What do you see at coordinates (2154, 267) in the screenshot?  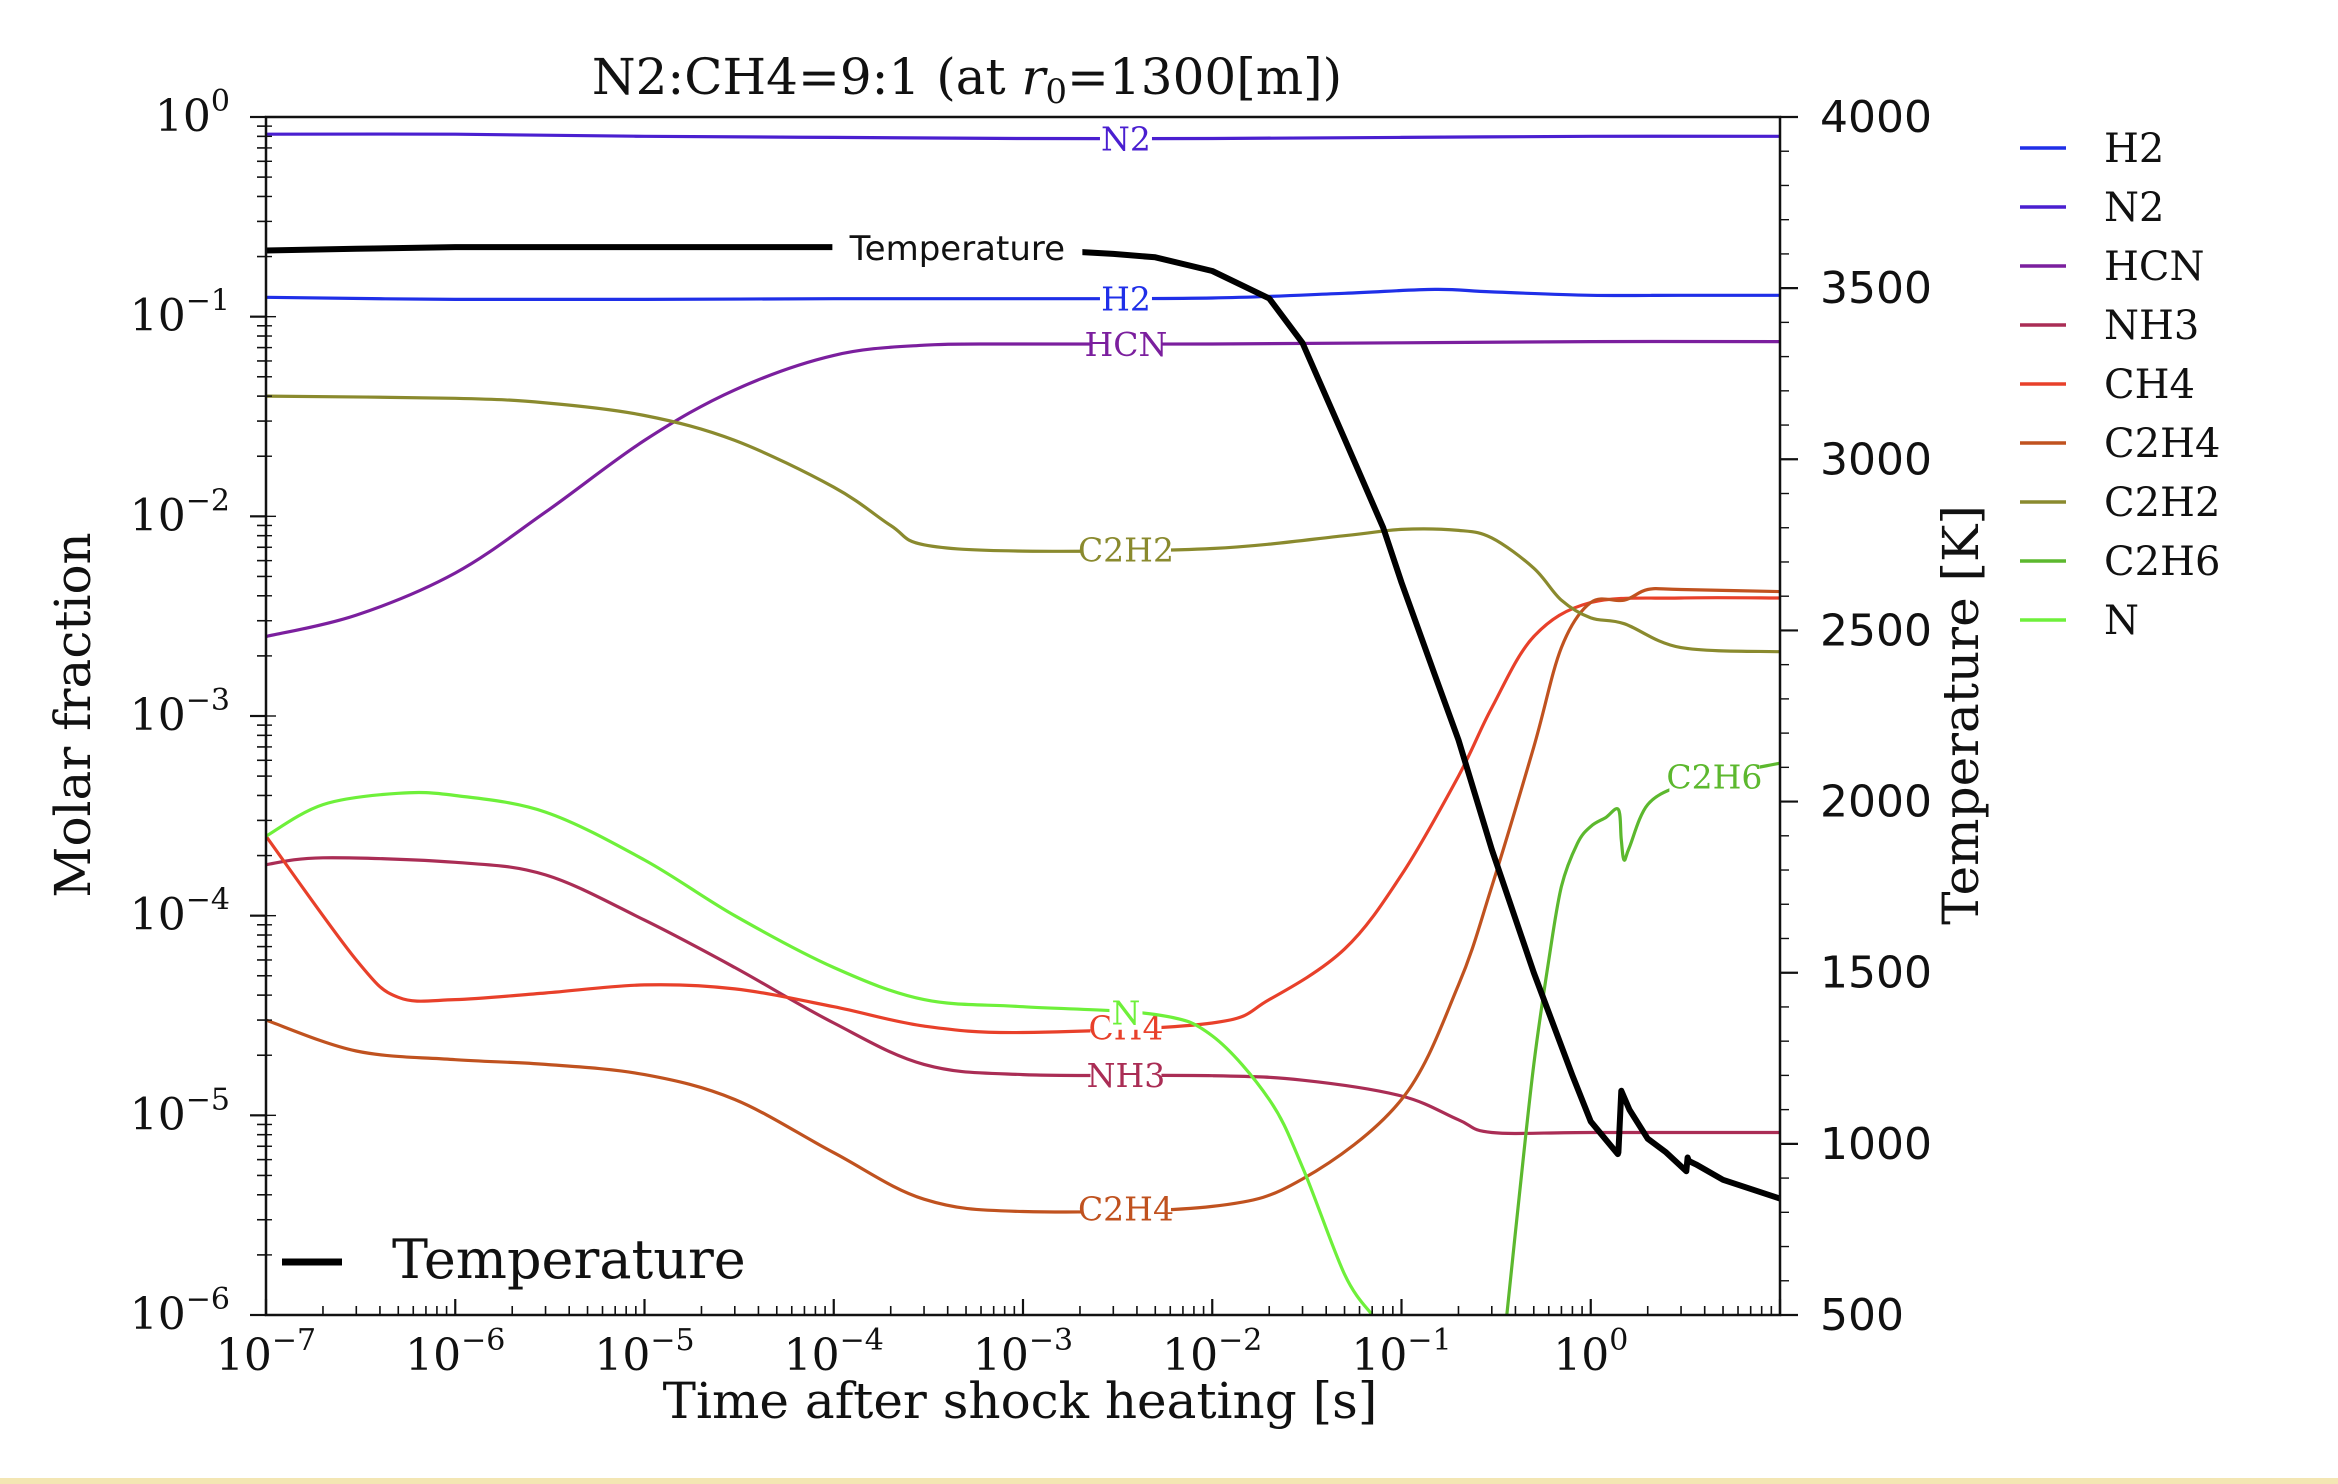 I see `legend-label-hcn: HCN` at bounding box center [2154, 267].